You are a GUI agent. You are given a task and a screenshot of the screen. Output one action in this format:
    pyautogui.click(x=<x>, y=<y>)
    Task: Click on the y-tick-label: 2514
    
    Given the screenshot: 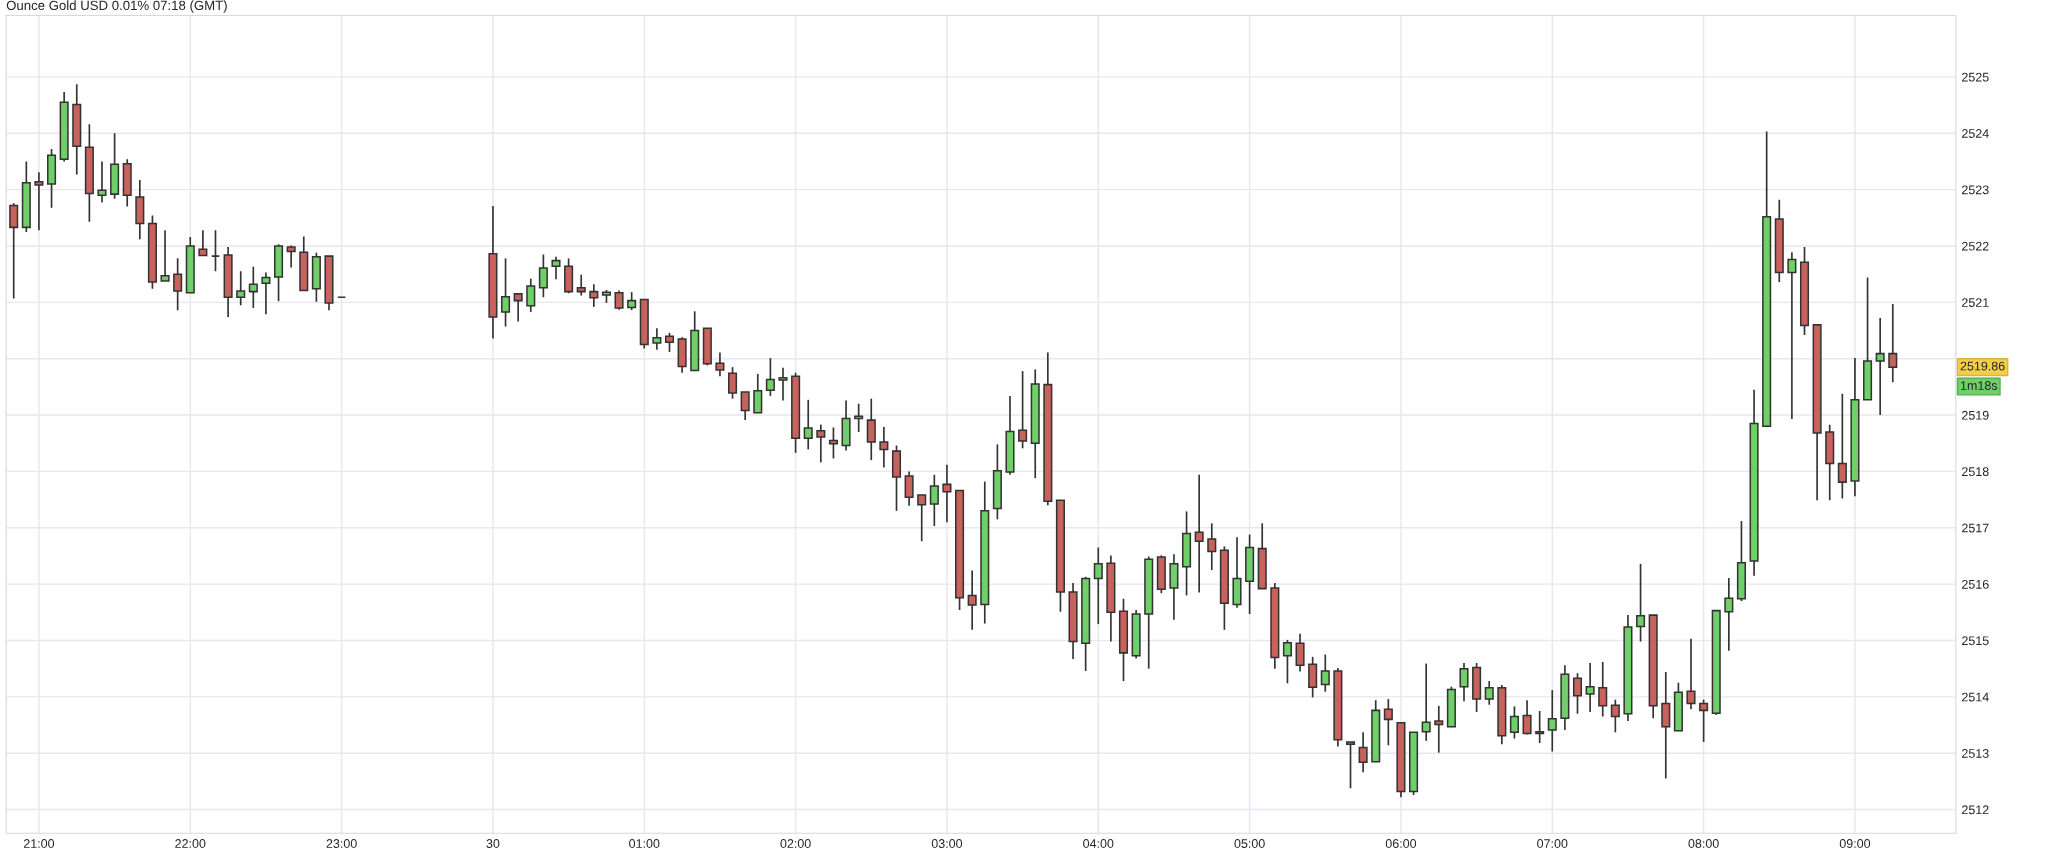 What is the action you would take?
    pyautogui.click(x=1975, y=697)
    